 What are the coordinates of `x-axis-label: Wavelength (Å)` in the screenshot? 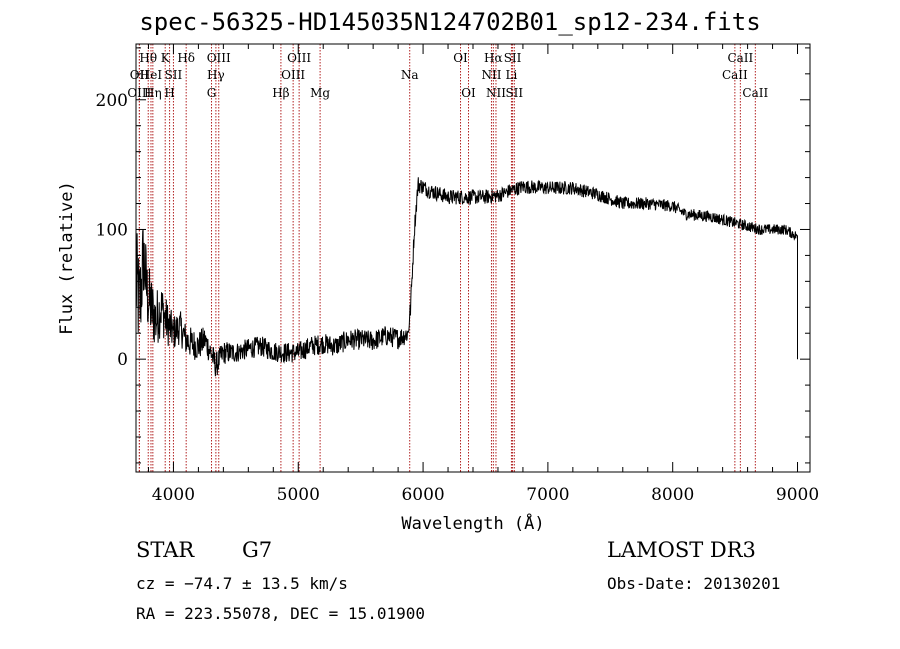 It's located at (472, 523).